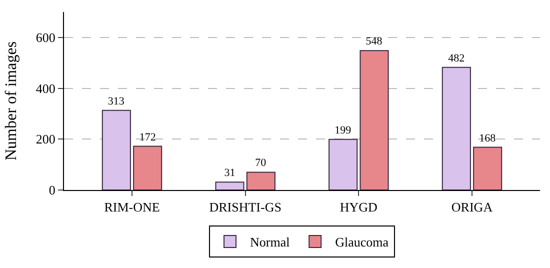  What do you see at coordinates (11, 101) in the screenshot?
I see `y-axis-title: Number of images` at bounding box center [11, 101].